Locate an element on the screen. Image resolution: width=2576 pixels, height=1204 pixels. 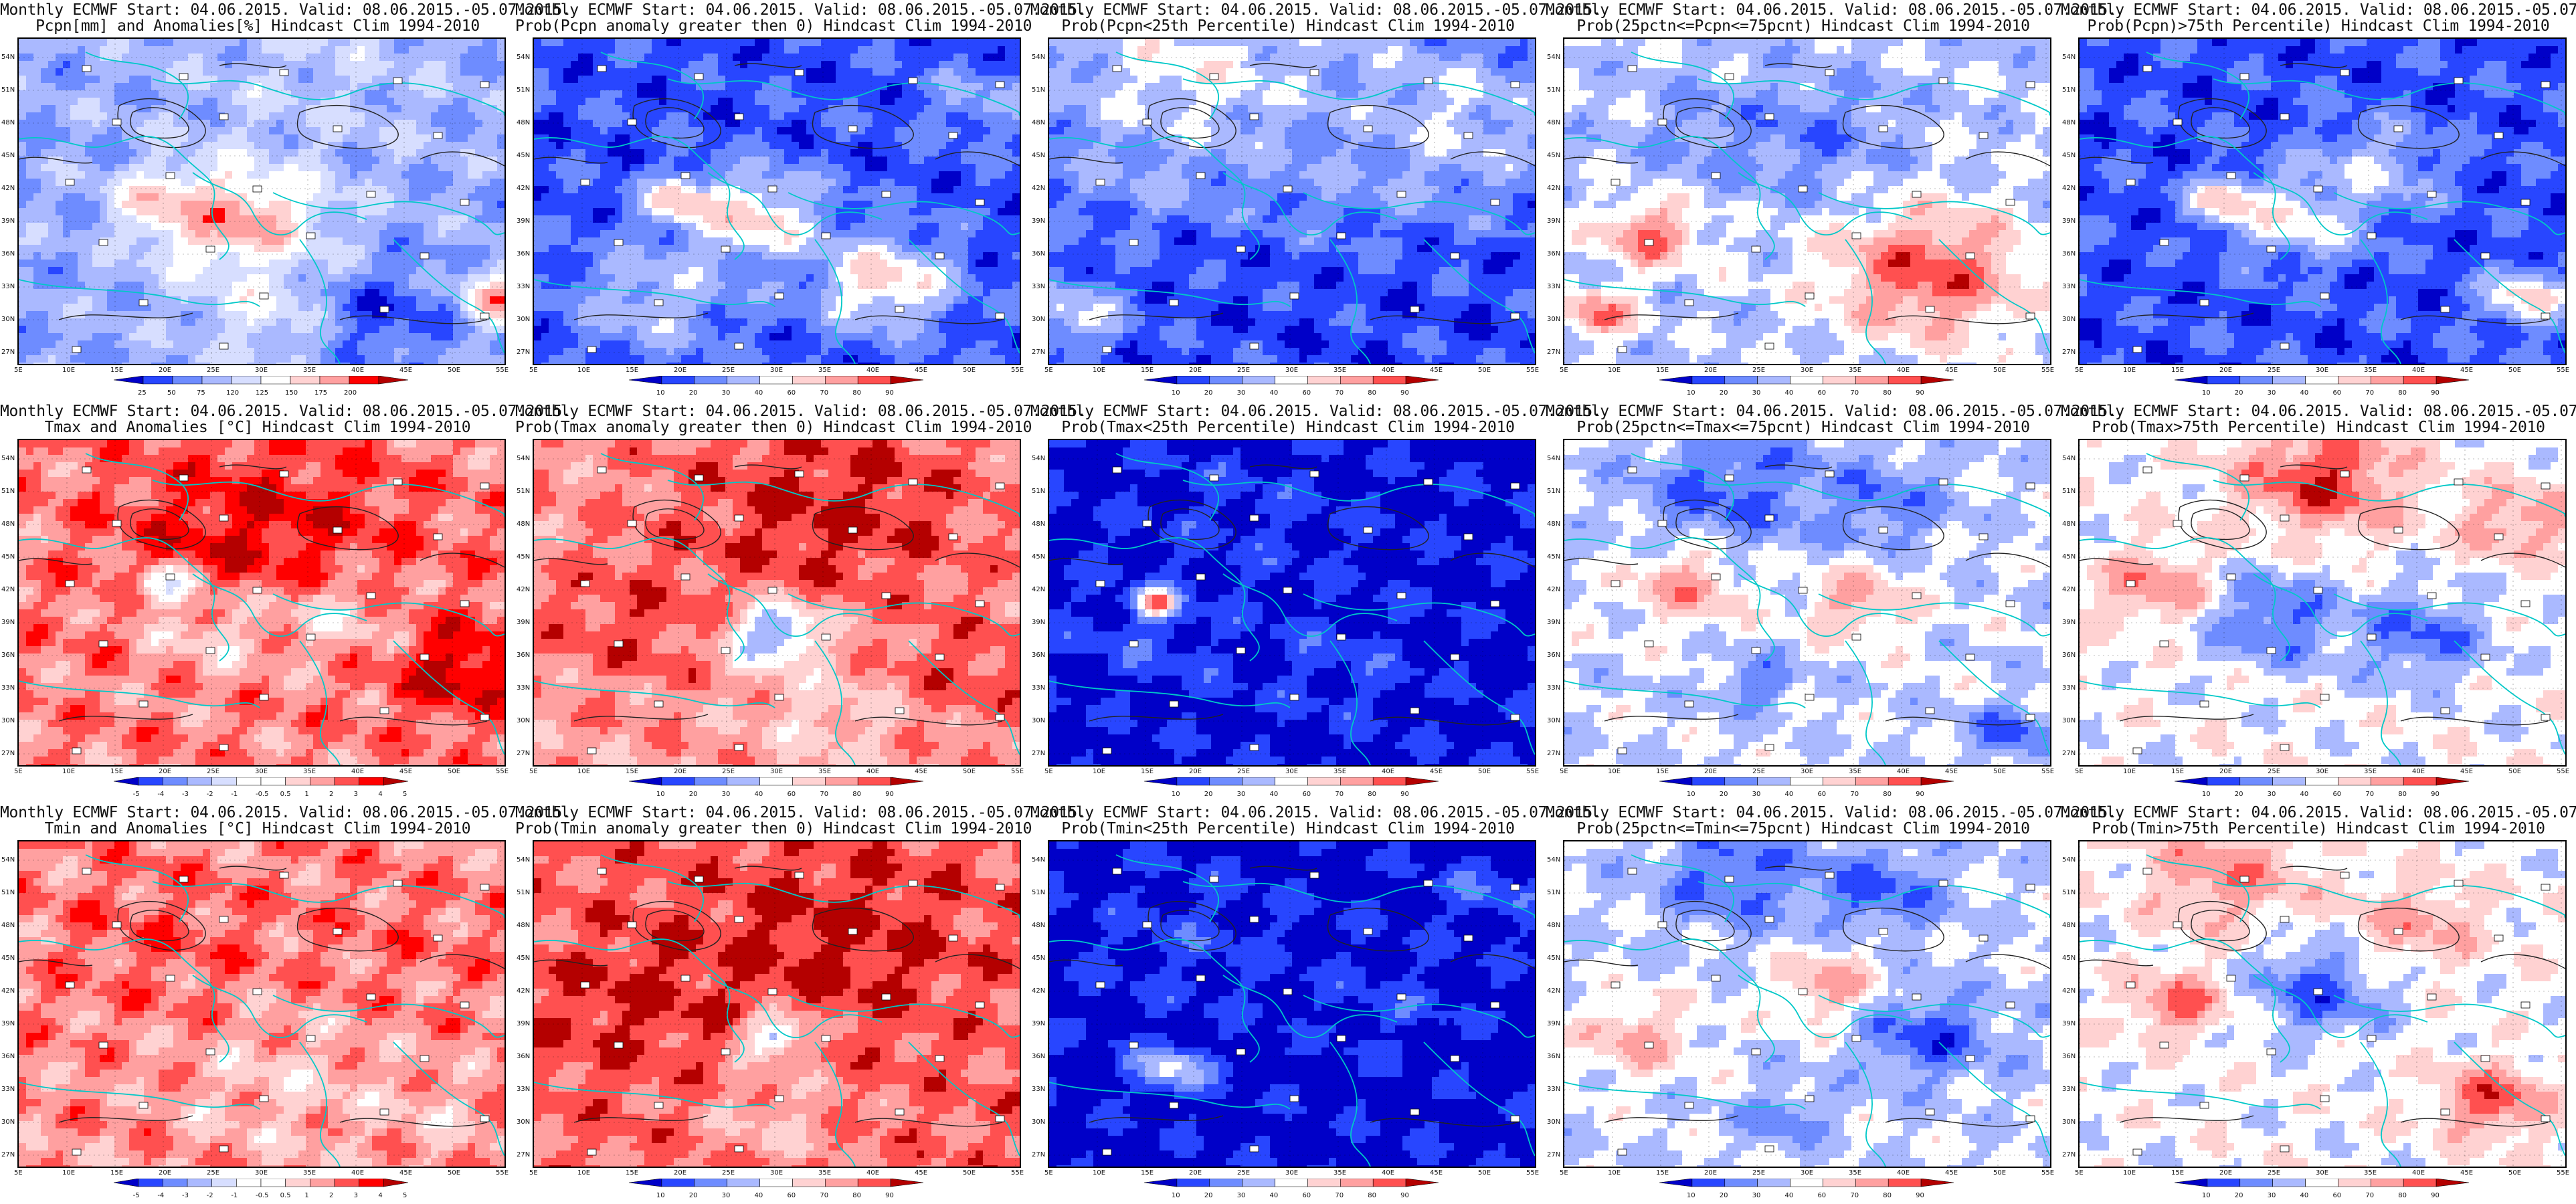
lat-label: 42N is located at coordinates (523, 991).